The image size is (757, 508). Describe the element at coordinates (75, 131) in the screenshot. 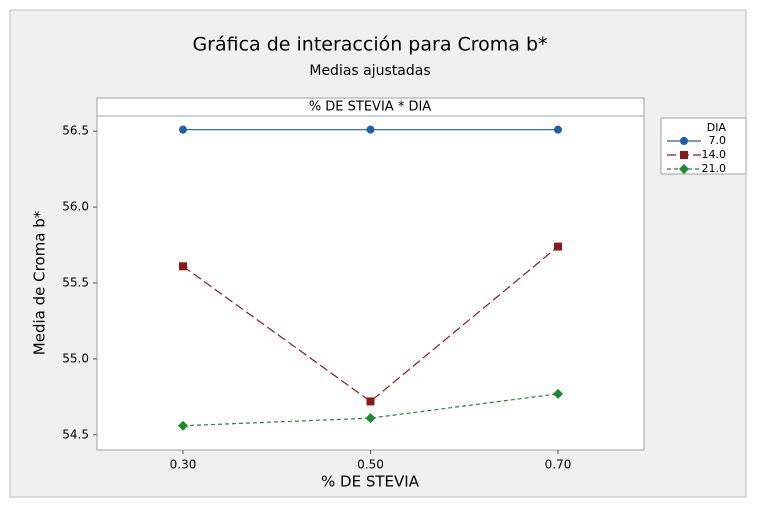

I see `y-tick-label: 56.5` at that location.